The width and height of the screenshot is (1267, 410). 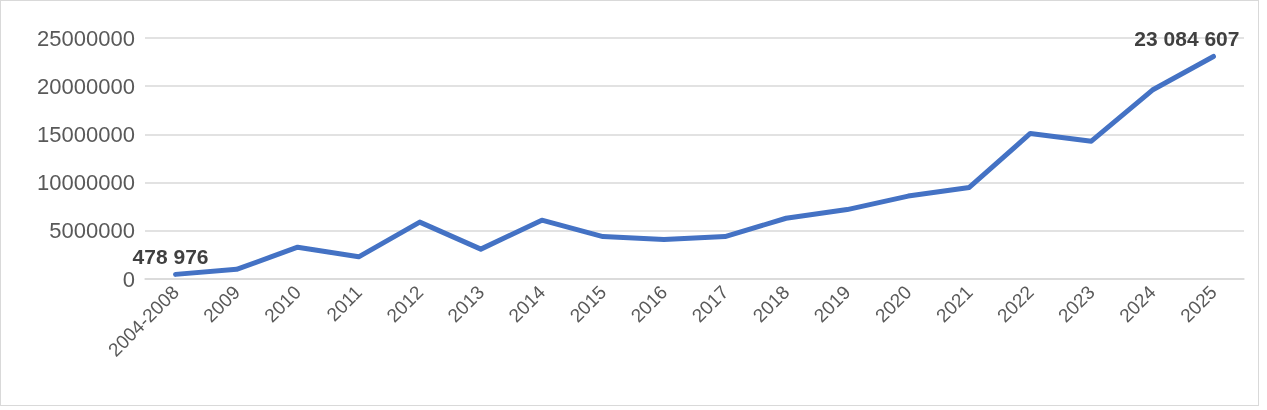 What do you see at coordinates (1187, 39) in the screenshot?
I see `data-label: 23 084 607` at bounding box center [1187, 39].